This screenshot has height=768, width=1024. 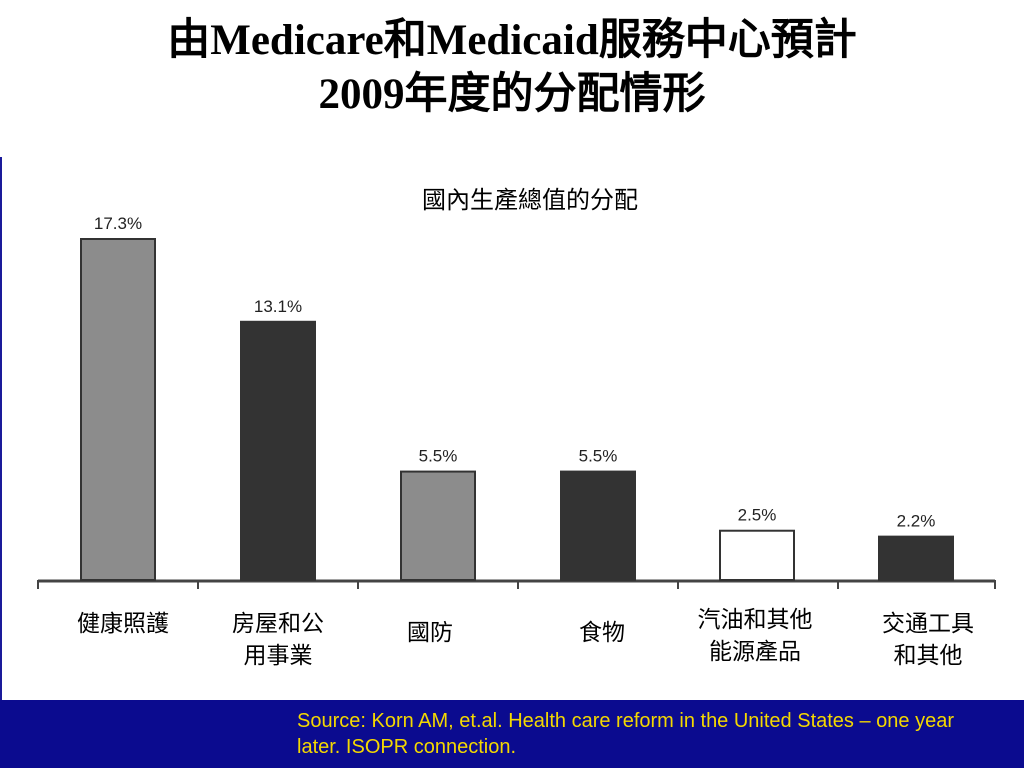 What do you see at coordinates (278, 640) in the screenshot?
I see `category-label: 房屋和公 用事業` at bounding box center [278, 640].